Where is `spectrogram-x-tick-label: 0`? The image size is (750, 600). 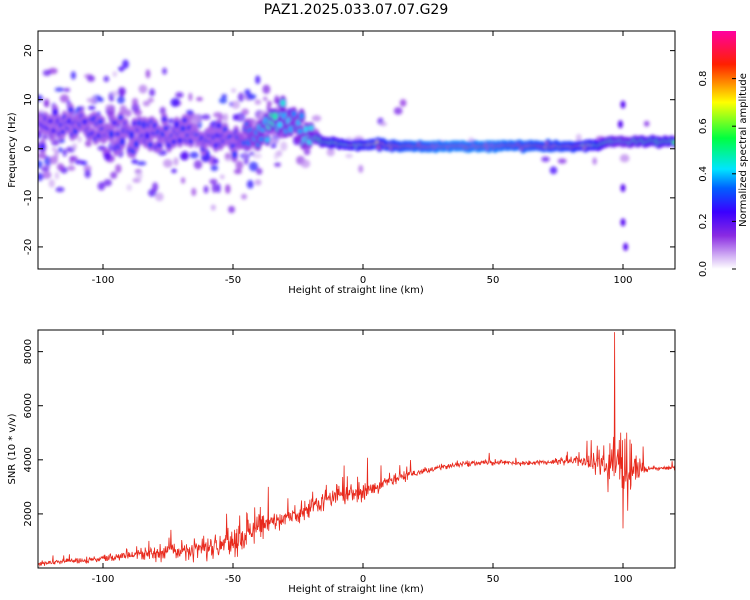 spectrogram-x-tick-label: 0 is located at coordinates (363, 280).